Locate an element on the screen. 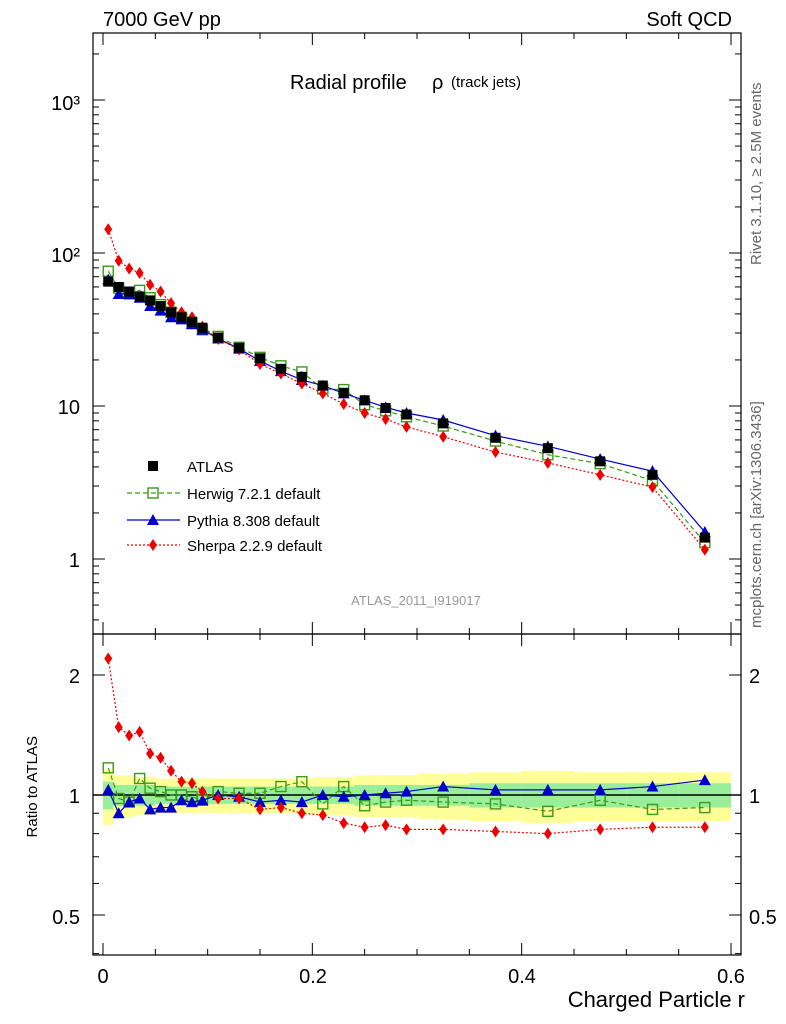 This screenshot has height=1024, width=786. ratio-tick-label-1-left: 1 is located at coordinates (74, 797).